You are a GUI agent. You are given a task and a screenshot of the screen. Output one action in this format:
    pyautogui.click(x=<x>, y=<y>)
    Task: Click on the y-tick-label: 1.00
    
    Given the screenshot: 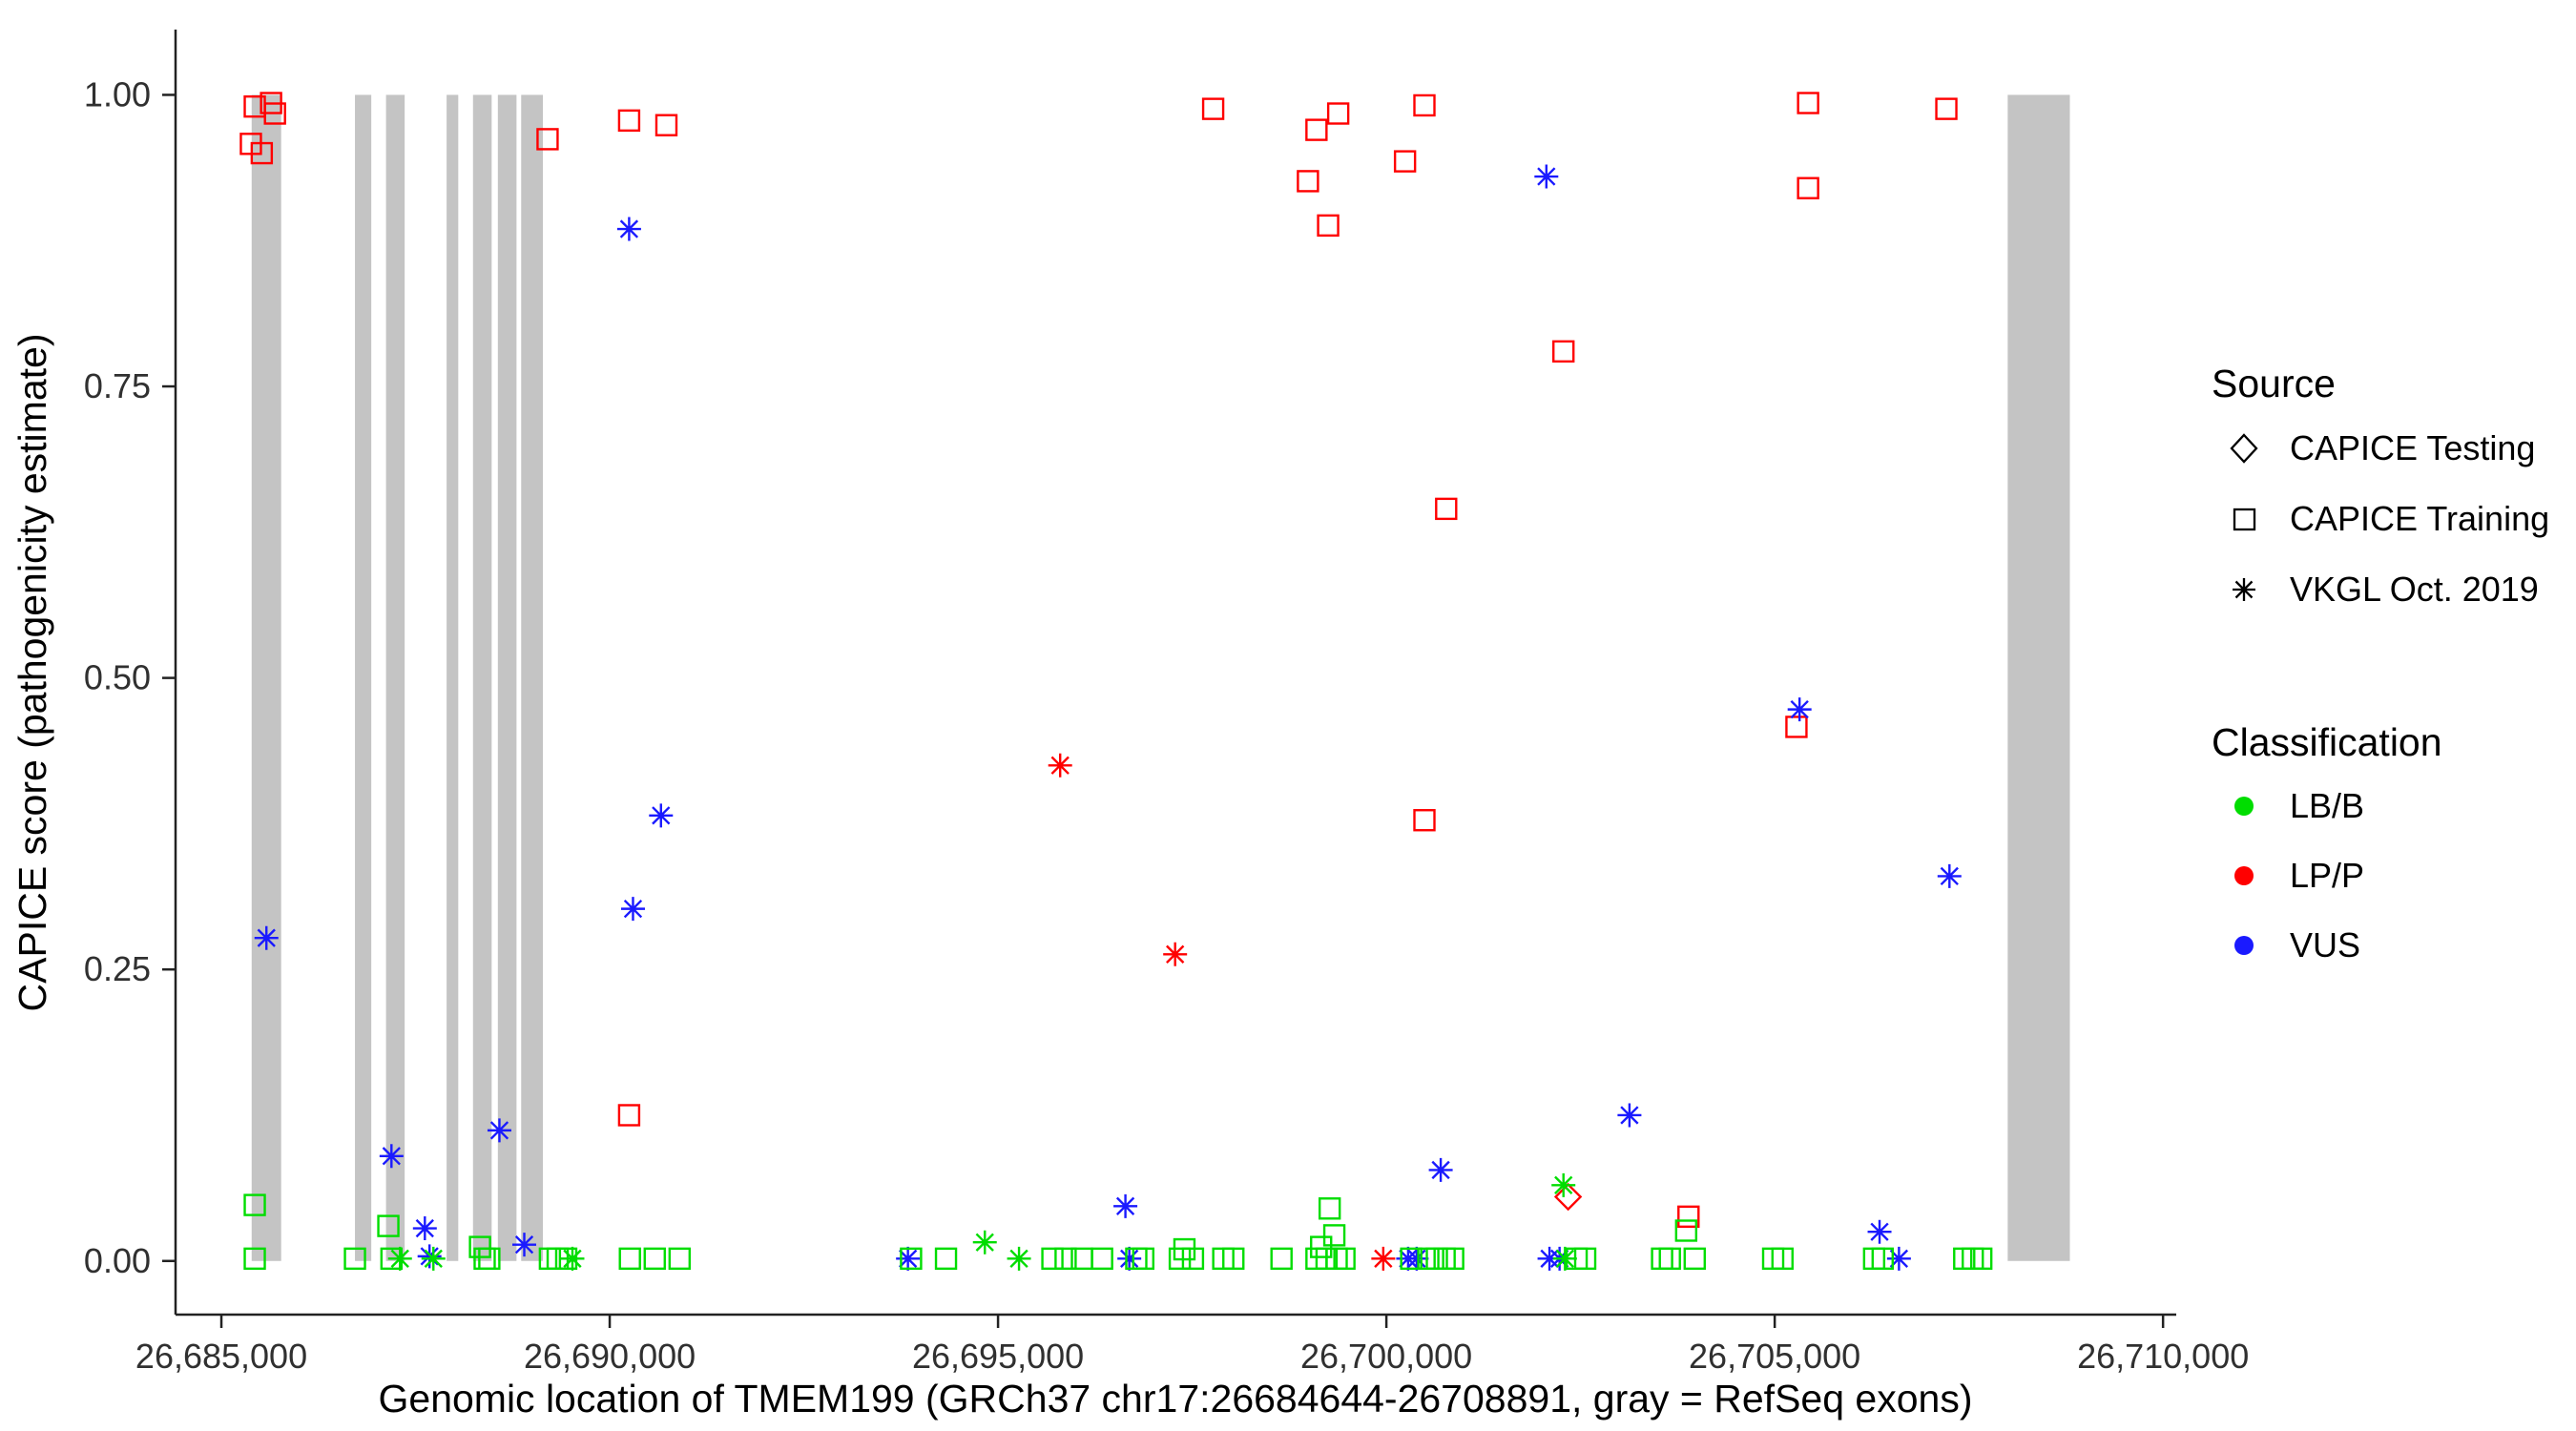 What is the action you would take?
    pyautogui.click(x=117, y=94)
    